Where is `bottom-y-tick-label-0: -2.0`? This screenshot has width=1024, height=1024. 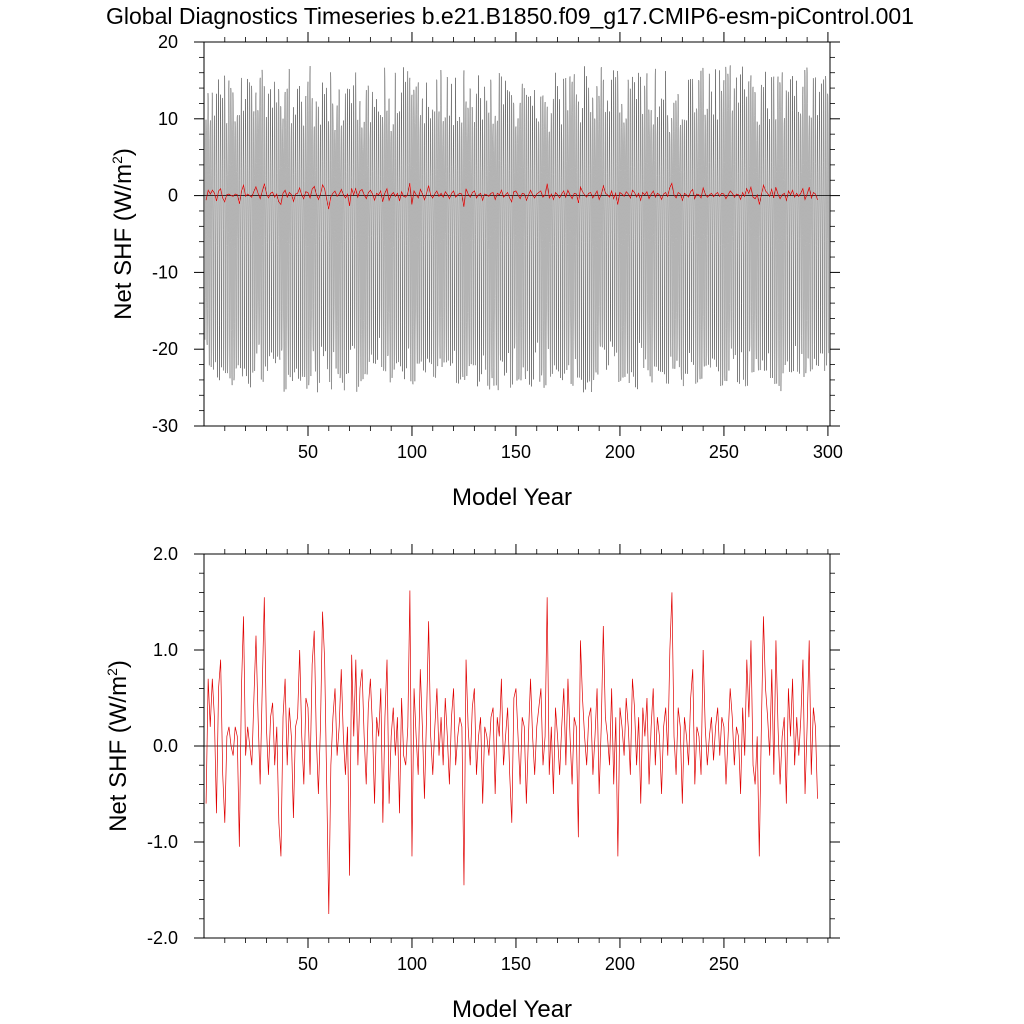
bottom-y-tick-label-0: -2.0 is located at coordinates (162, 938).